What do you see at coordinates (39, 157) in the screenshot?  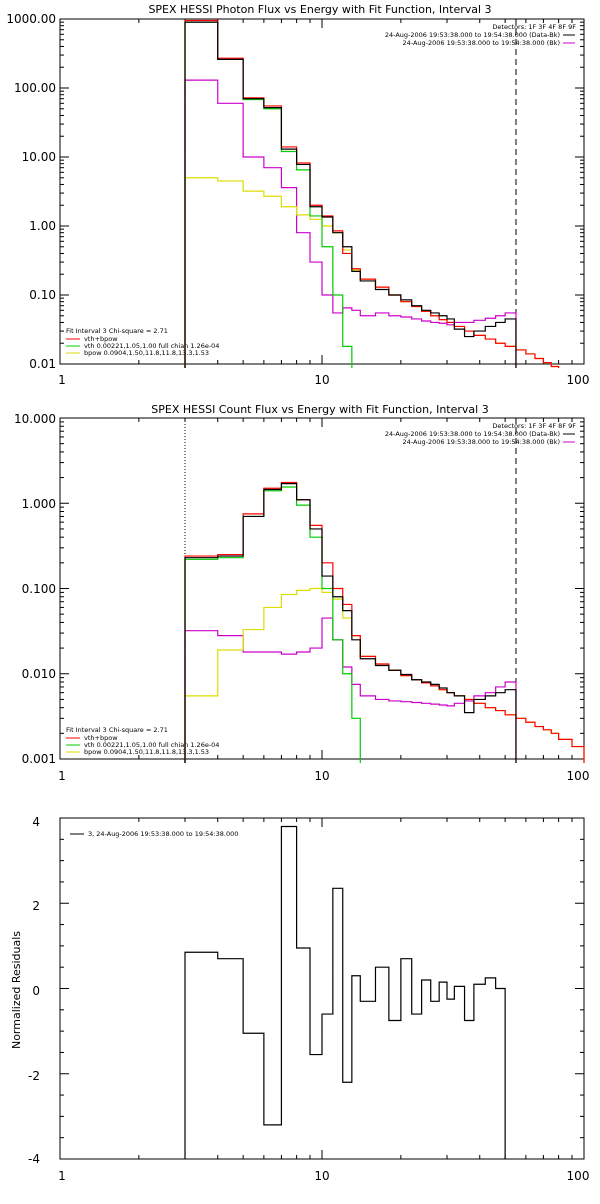 I see `y-tick-label: 10.00` at bounding box center [39, 157].